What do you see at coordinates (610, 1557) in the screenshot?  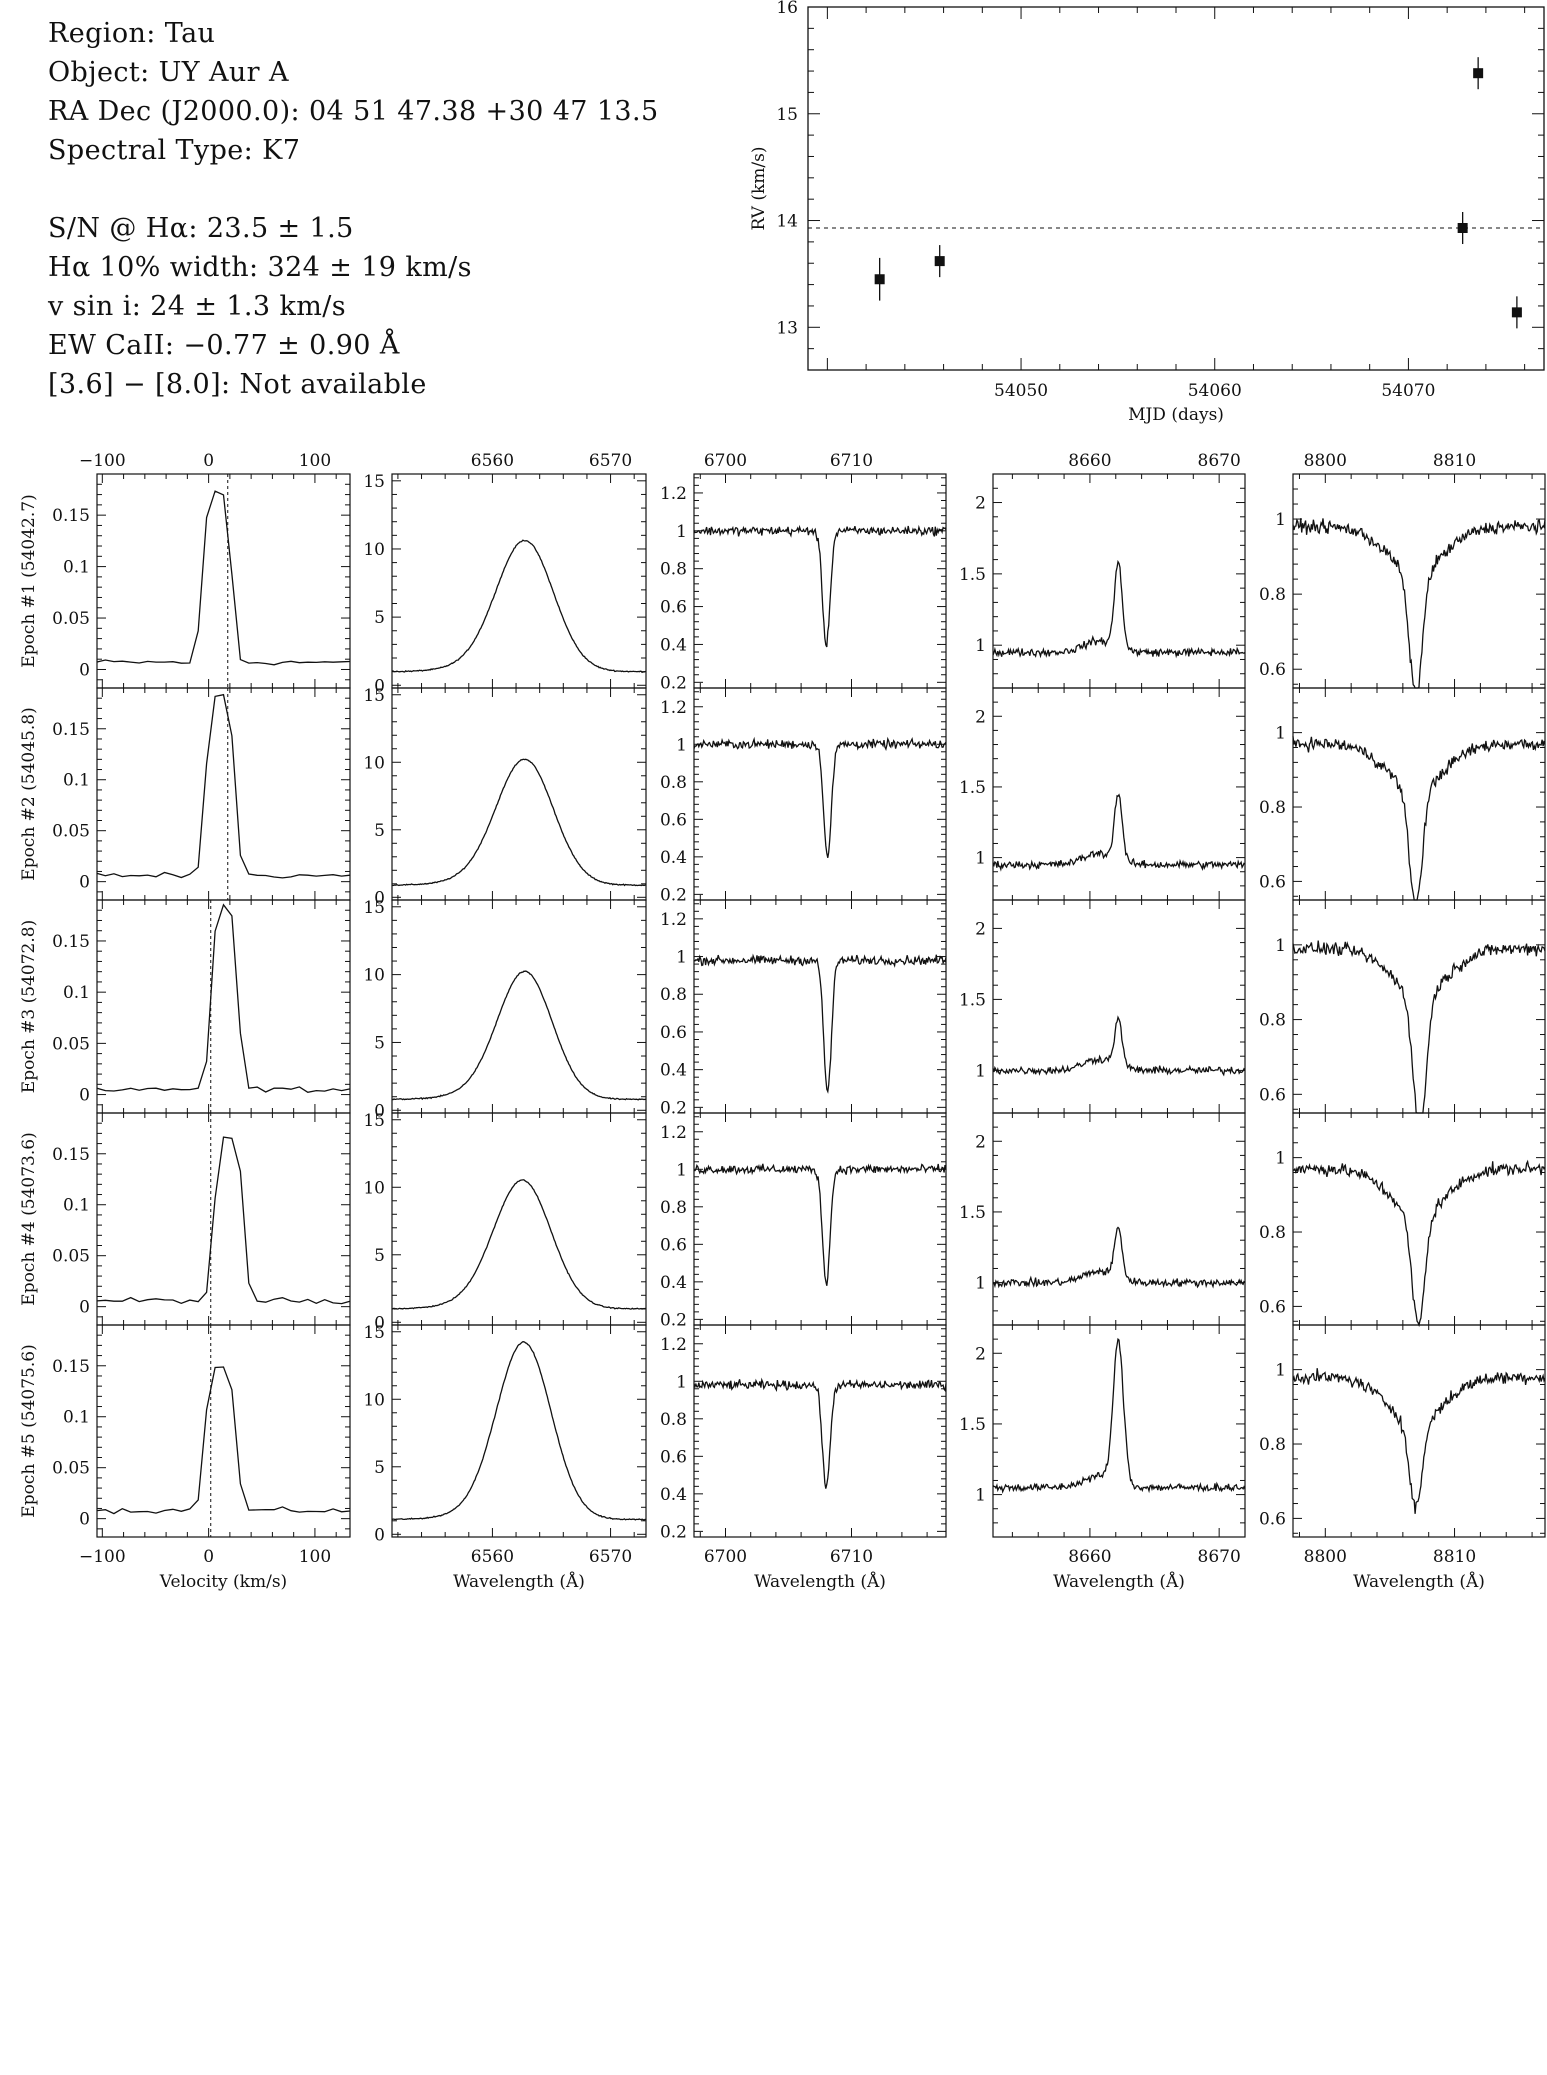 I see `bottom-x-tick-label: 6570` at bounding box center [610, 1557].